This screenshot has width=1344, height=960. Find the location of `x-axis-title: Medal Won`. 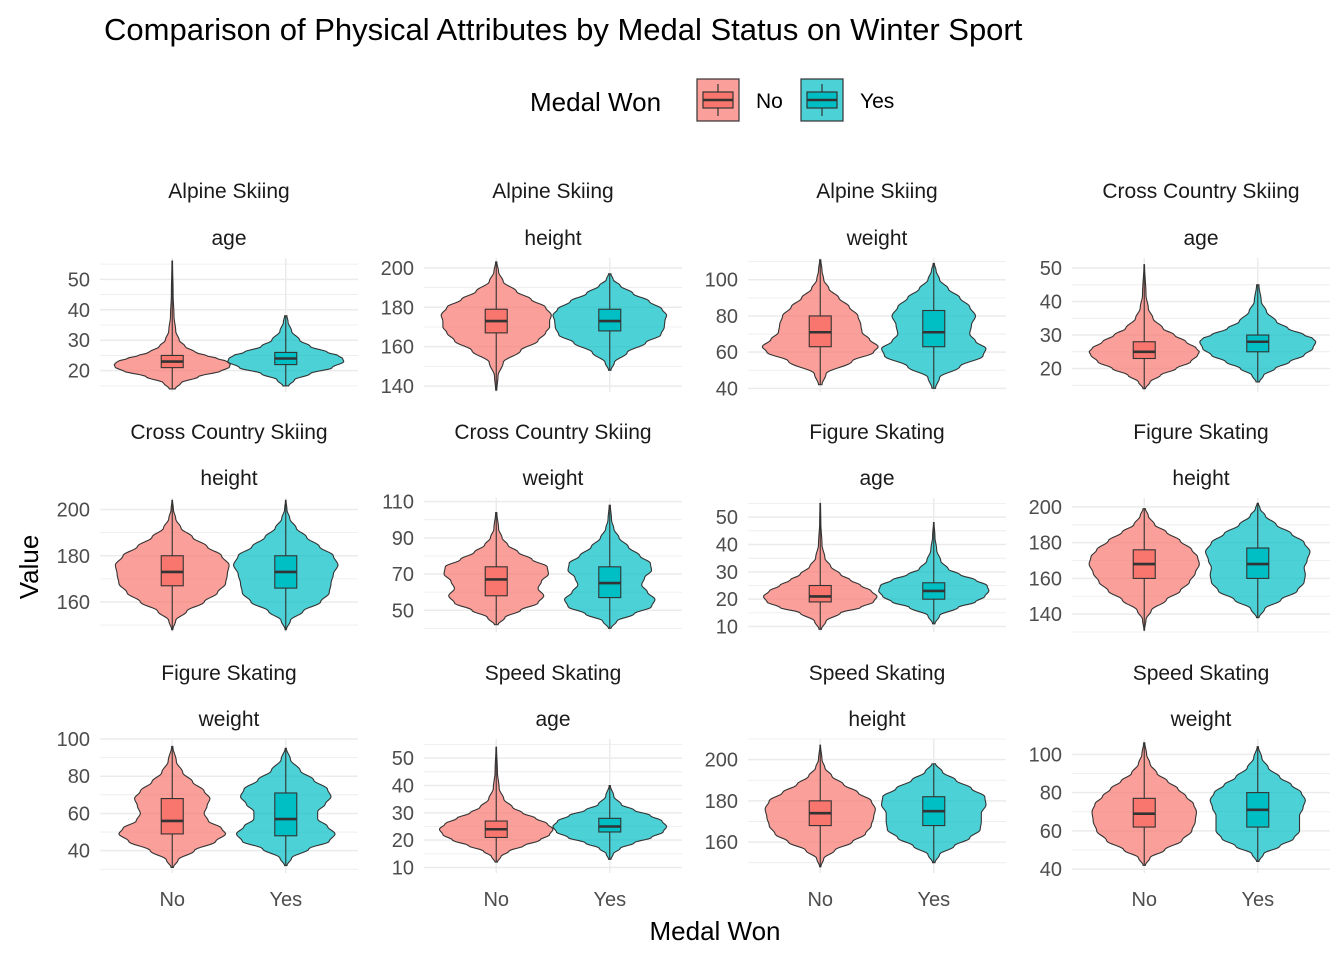

x-axis-title: Medal Won is located at coordinates (714, 931).